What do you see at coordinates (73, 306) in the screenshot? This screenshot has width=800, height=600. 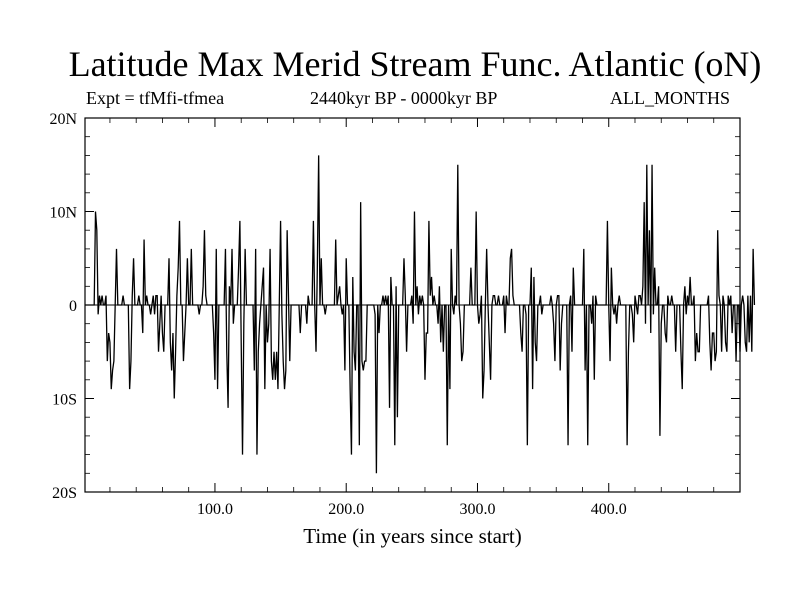 I see `y-tick-label: 0` at bounding box center [73, 306].